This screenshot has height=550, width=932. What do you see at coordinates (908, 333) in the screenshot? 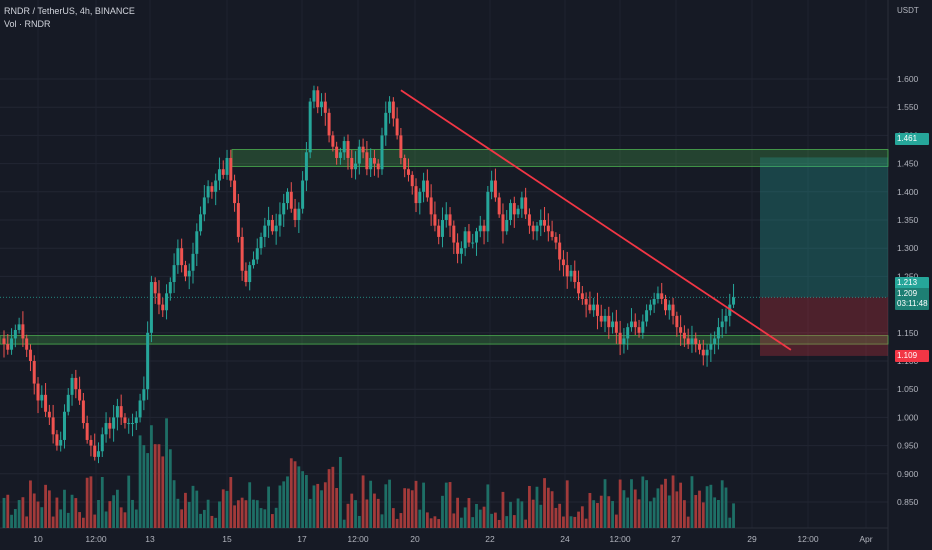
I see `price-axis-label: 1.150` at bounding box center [908, 333].